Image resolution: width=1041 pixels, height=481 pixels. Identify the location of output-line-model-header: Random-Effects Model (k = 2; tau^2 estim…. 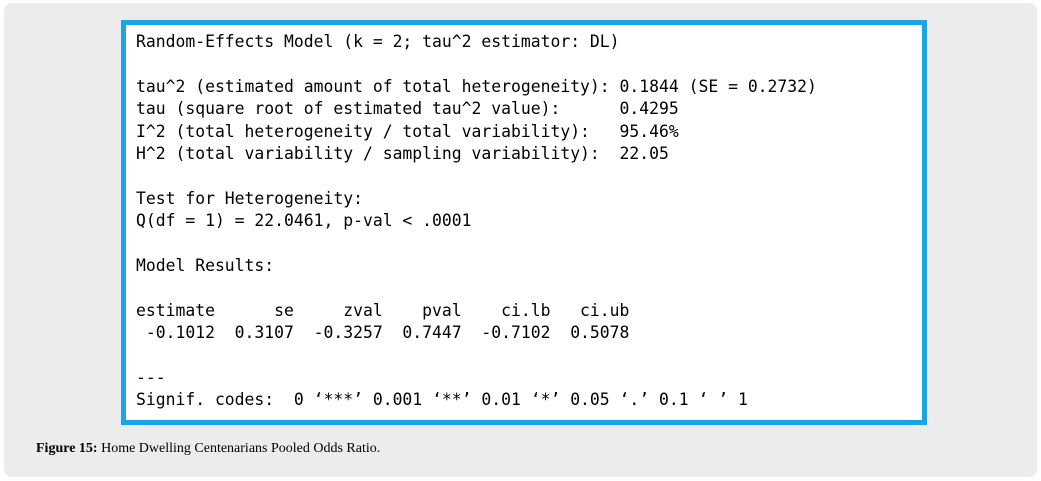
(378, 41).